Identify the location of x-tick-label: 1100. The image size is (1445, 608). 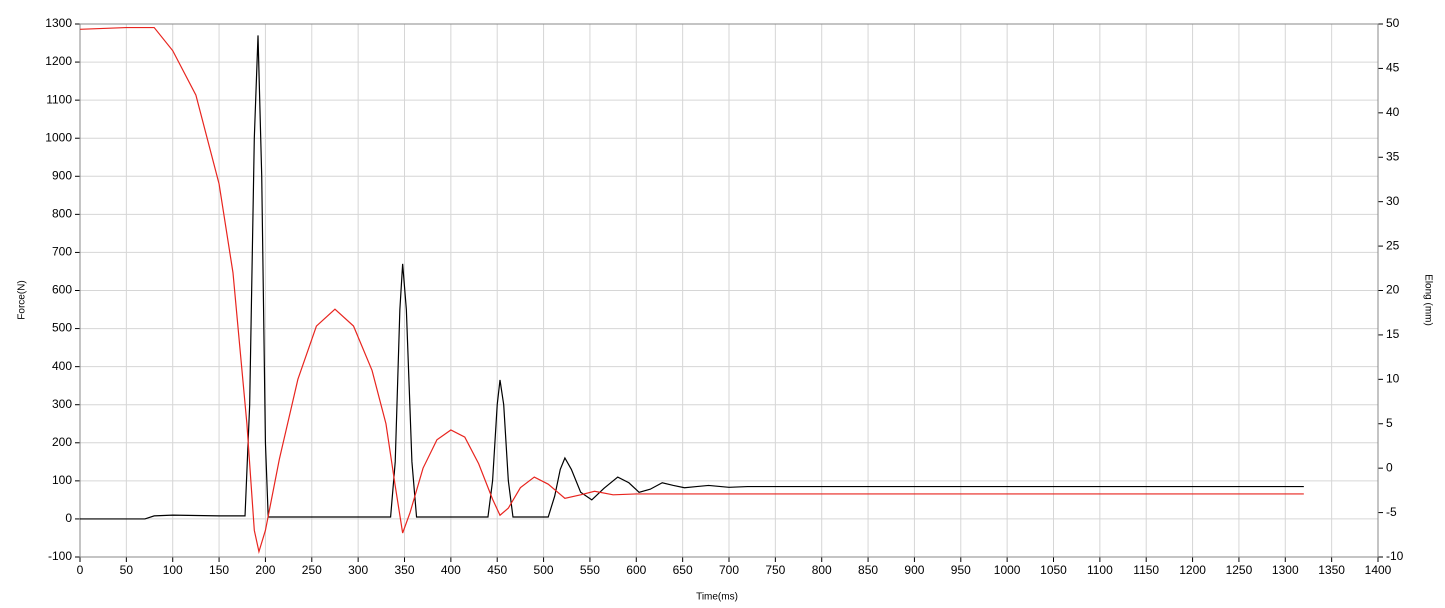
(1100, 570).